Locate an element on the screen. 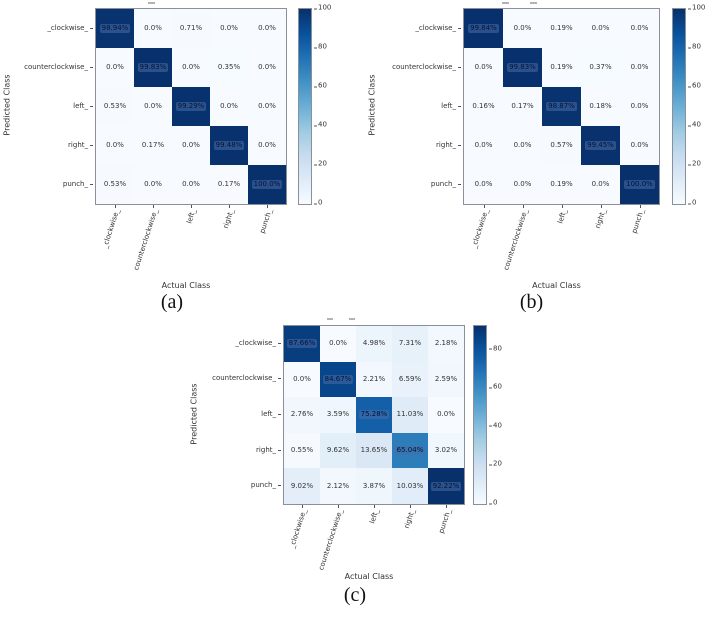 Image resolution: width=716 pixels, height=617 pixels. heatmap-cell: 100.0% is located at coordinates (639, 184).